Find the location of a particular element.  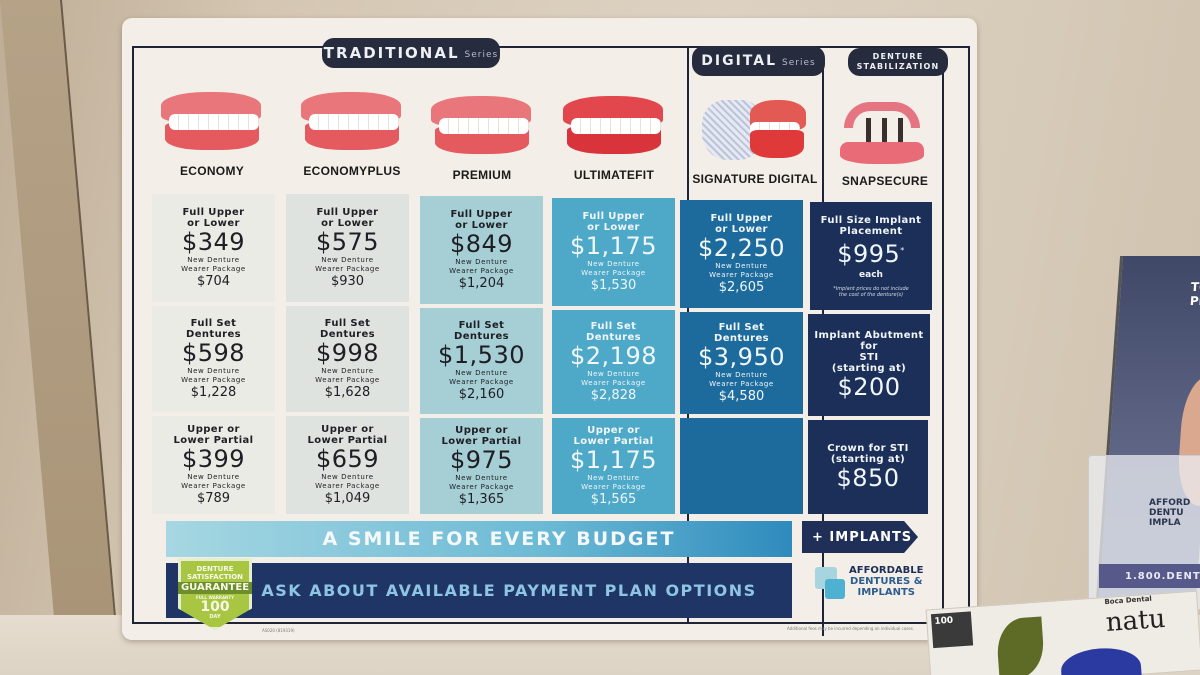

product-premium: PREMIUM is located at coordinates (482, 137).